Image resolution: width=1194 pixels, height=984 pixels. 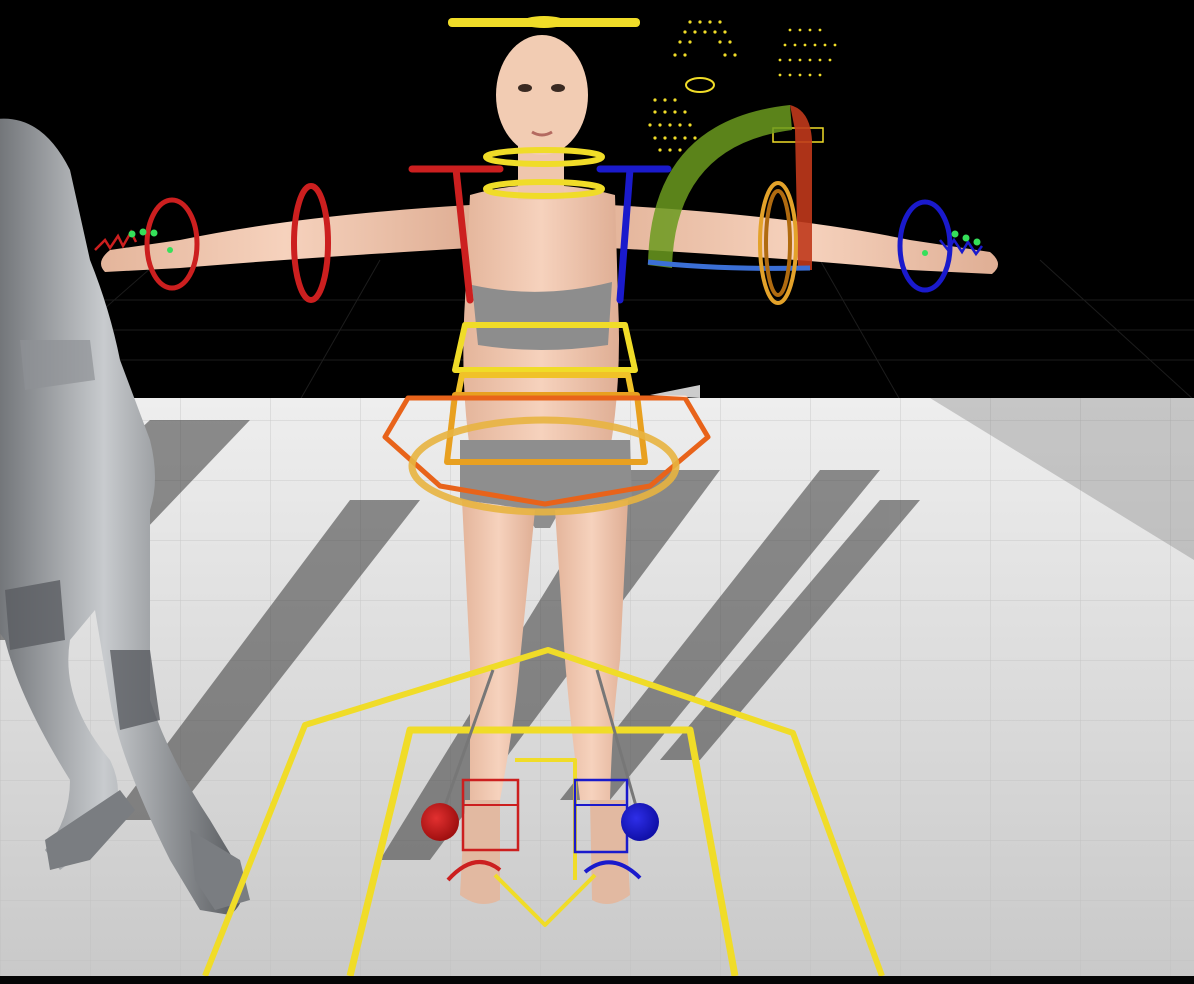 I want to click on knee-pole-vectors, so click(x=540, y=745).